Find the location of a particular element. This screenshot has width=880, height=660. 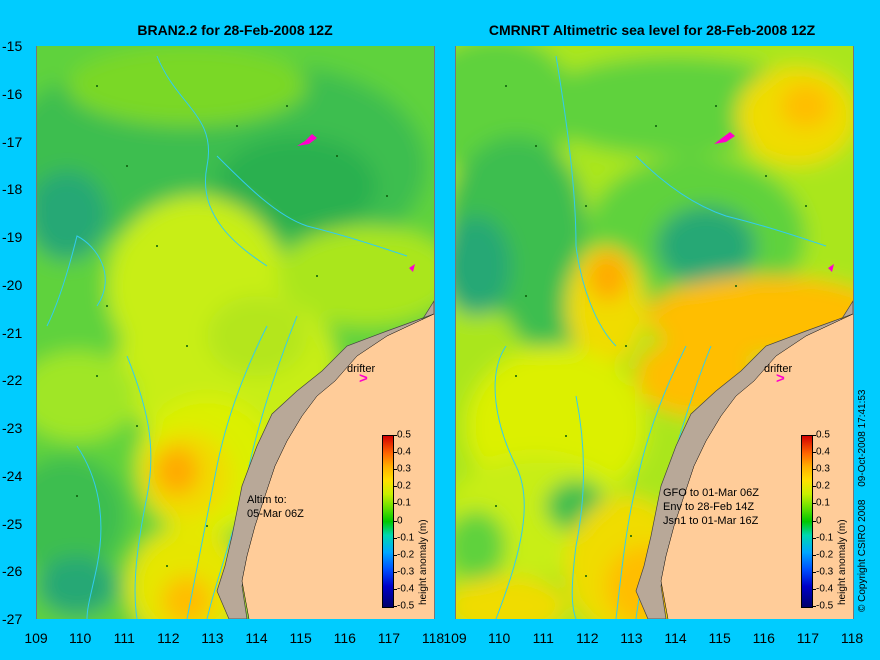

right-lon-tick-label: 115 is located at coordinates (719, 638).